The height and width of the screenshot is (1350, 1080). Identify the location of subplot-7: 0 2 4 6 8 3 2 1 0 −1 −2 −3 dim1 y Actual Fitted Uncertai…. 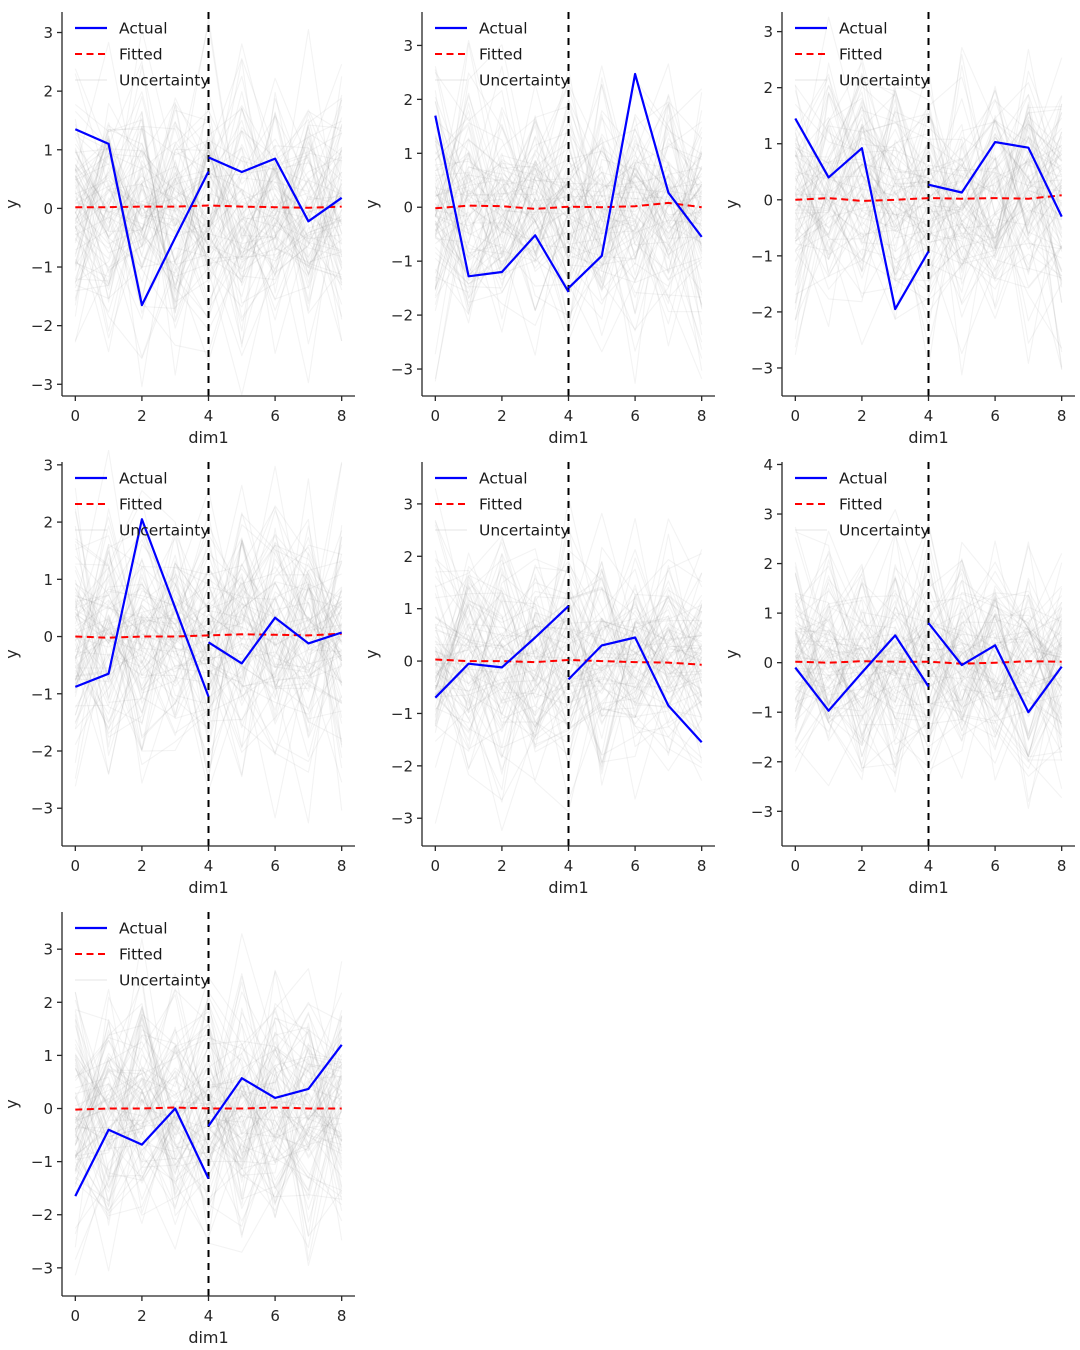
(178, 1129).